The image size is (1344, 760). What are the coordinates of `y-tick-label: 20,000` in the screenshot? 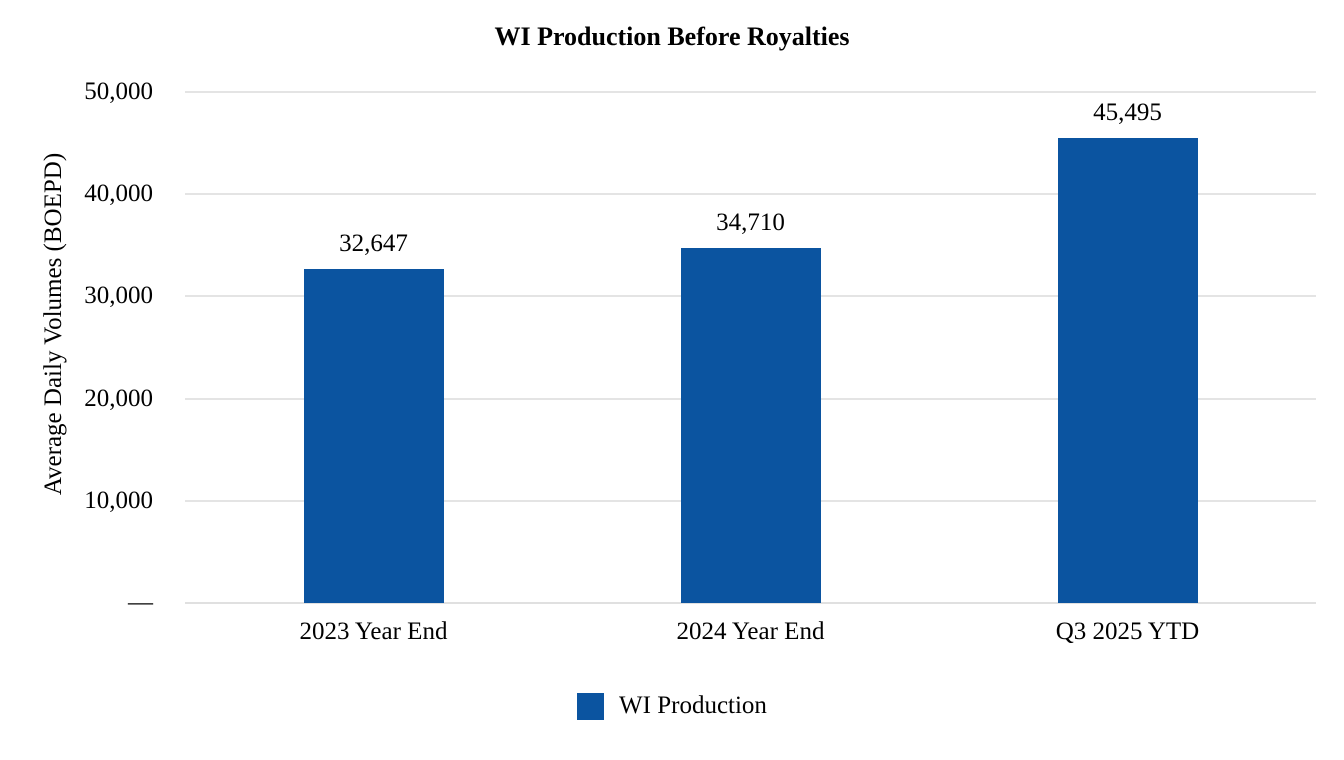 It's located at (118, 398).